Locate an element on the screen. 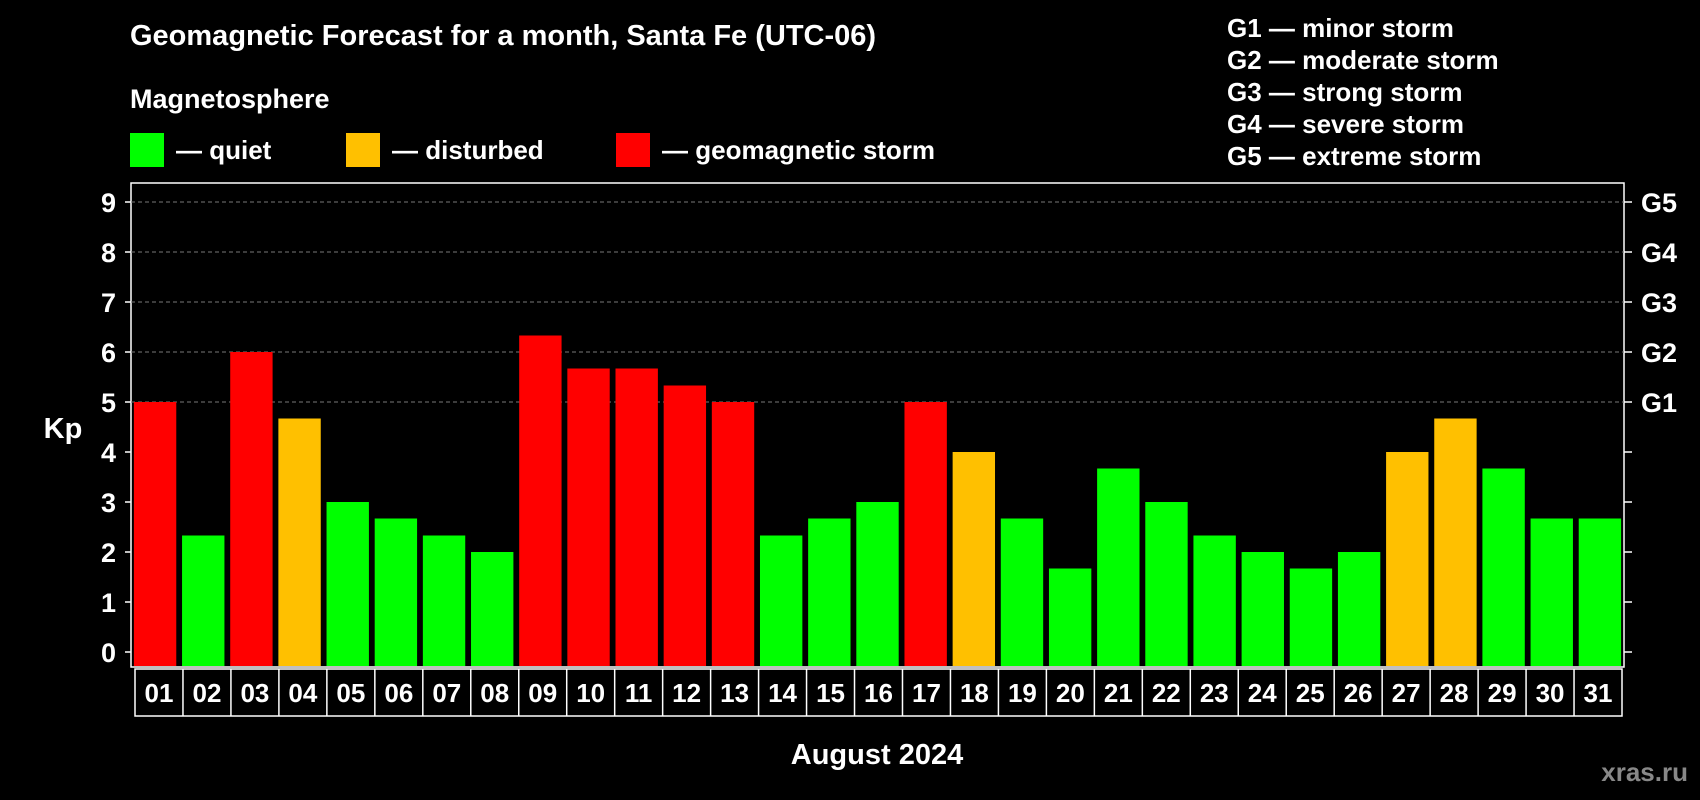  x-tick-label: 23 is located at coordinates (1214, 693).